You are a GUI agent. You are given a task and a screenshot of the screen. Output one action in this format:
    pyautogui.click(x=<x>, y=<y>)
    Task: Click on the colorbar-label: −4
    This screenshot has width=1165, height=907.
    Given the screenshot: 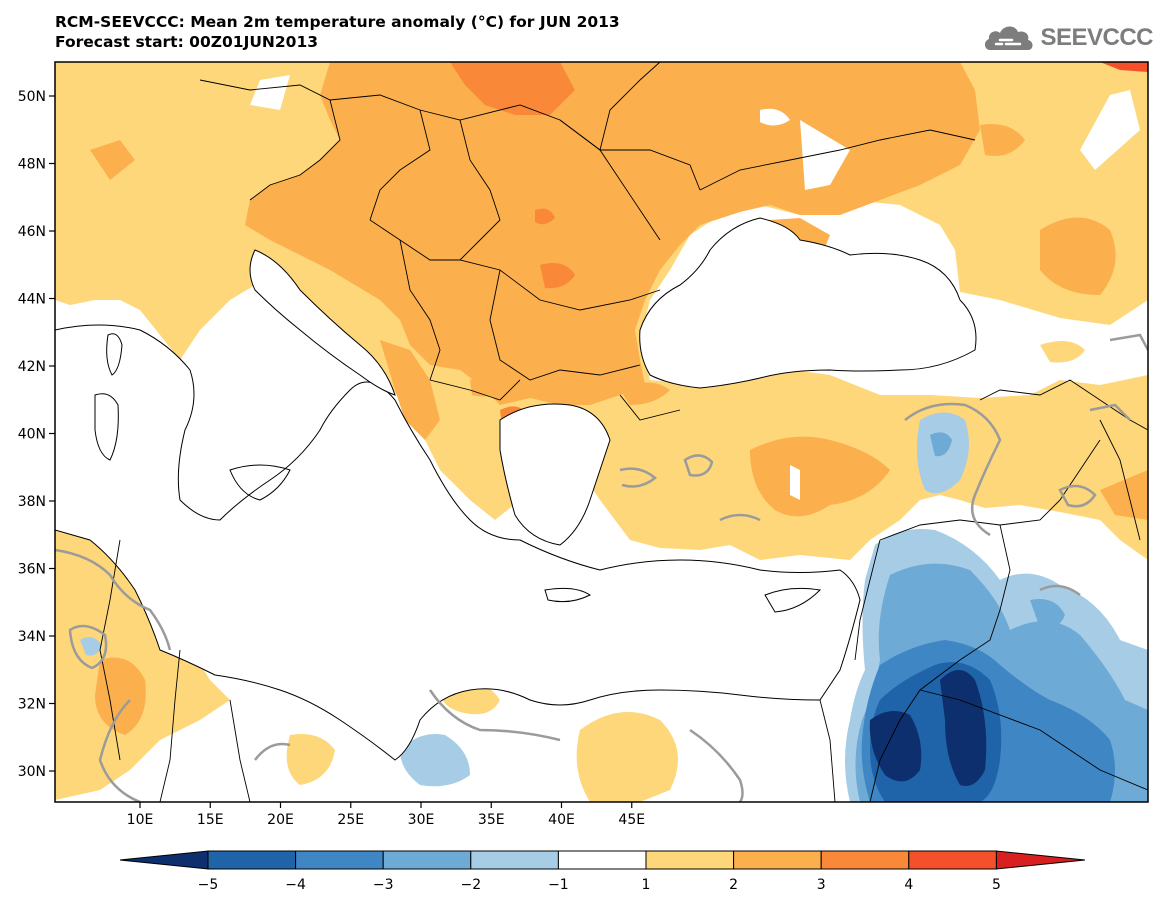 What is the action you would take?
    pyautogui.click(x=295, y=885)
    